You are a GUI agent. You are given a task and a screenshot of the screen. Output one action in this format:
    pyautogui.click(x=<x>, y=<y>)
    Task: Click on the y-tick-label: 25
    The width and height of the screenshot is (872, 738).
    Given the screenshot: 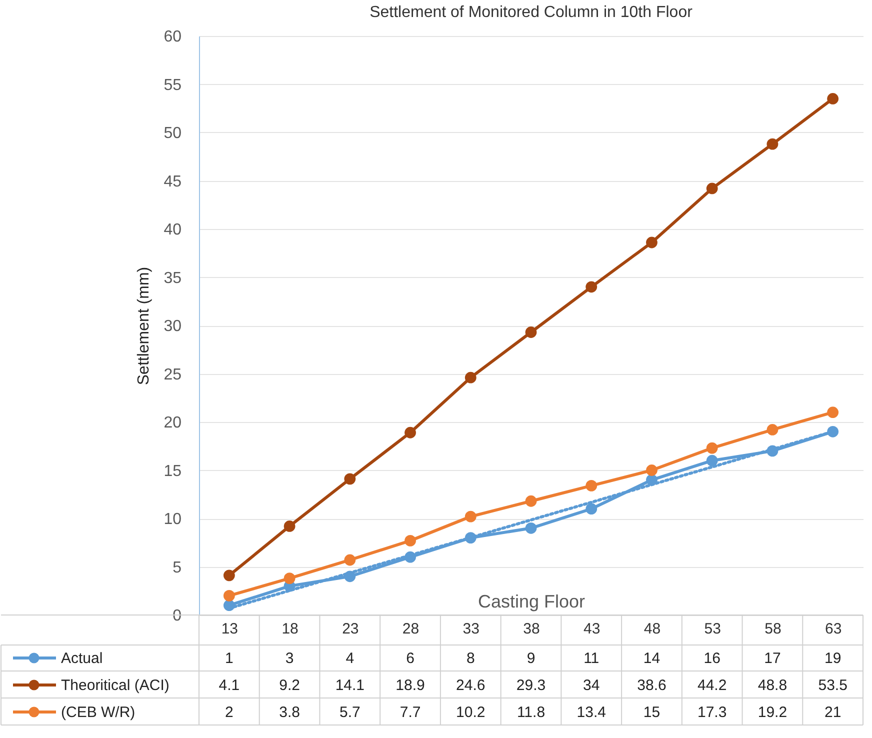 What is the action you would take?
    pyautogui.click(x=173, y=375)
    